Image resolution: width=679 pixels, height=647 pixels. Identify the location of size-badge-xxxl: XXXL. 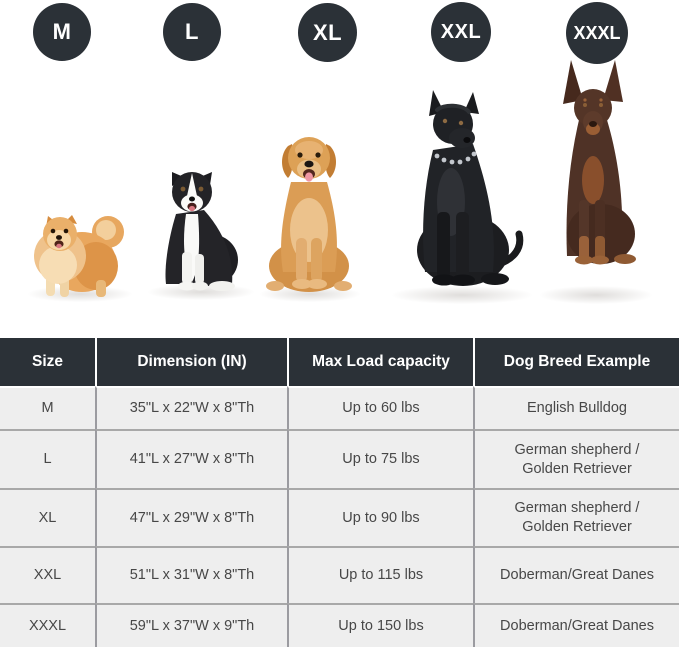
(597, 33).